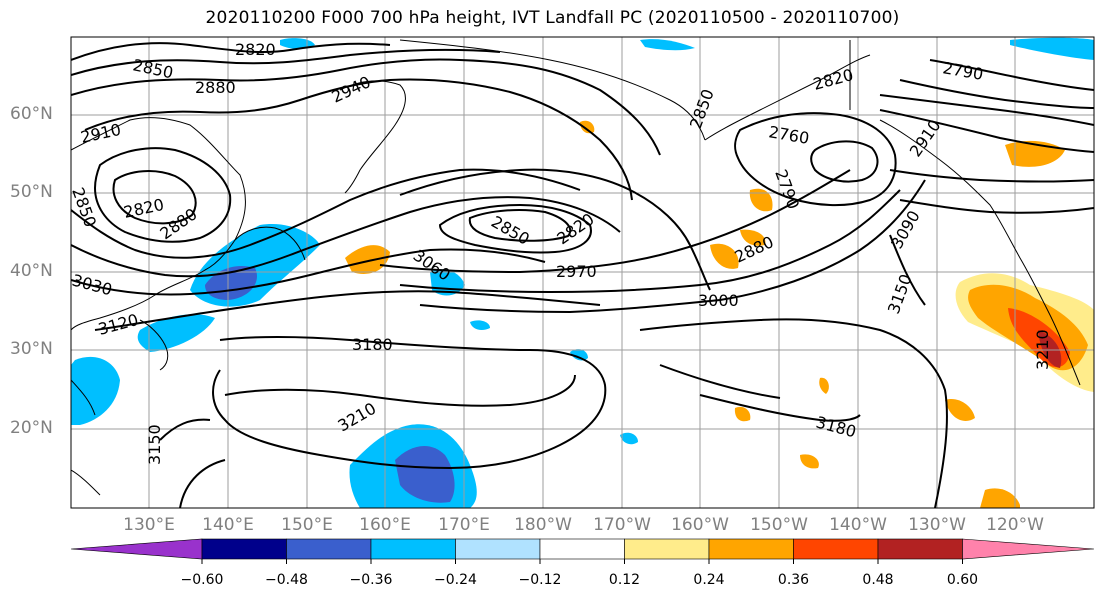 This screenshot has width=1105, height=601. Describe the element at coordinates (286, 580) in the screenshot. I see `colorbar-tick-label: −0.48` at that location.